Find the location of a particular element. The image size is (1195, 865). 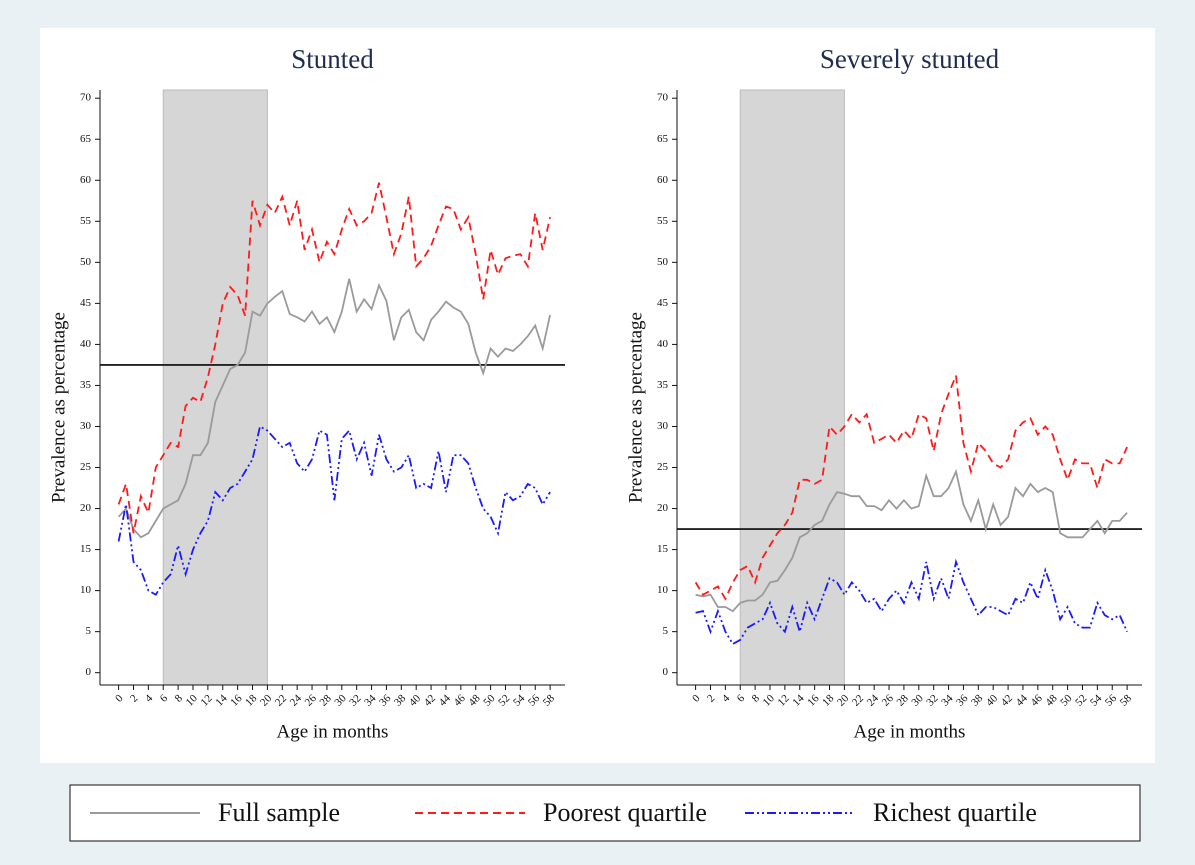

legend-label: Richest quartile is located at coordinates (955, 812).